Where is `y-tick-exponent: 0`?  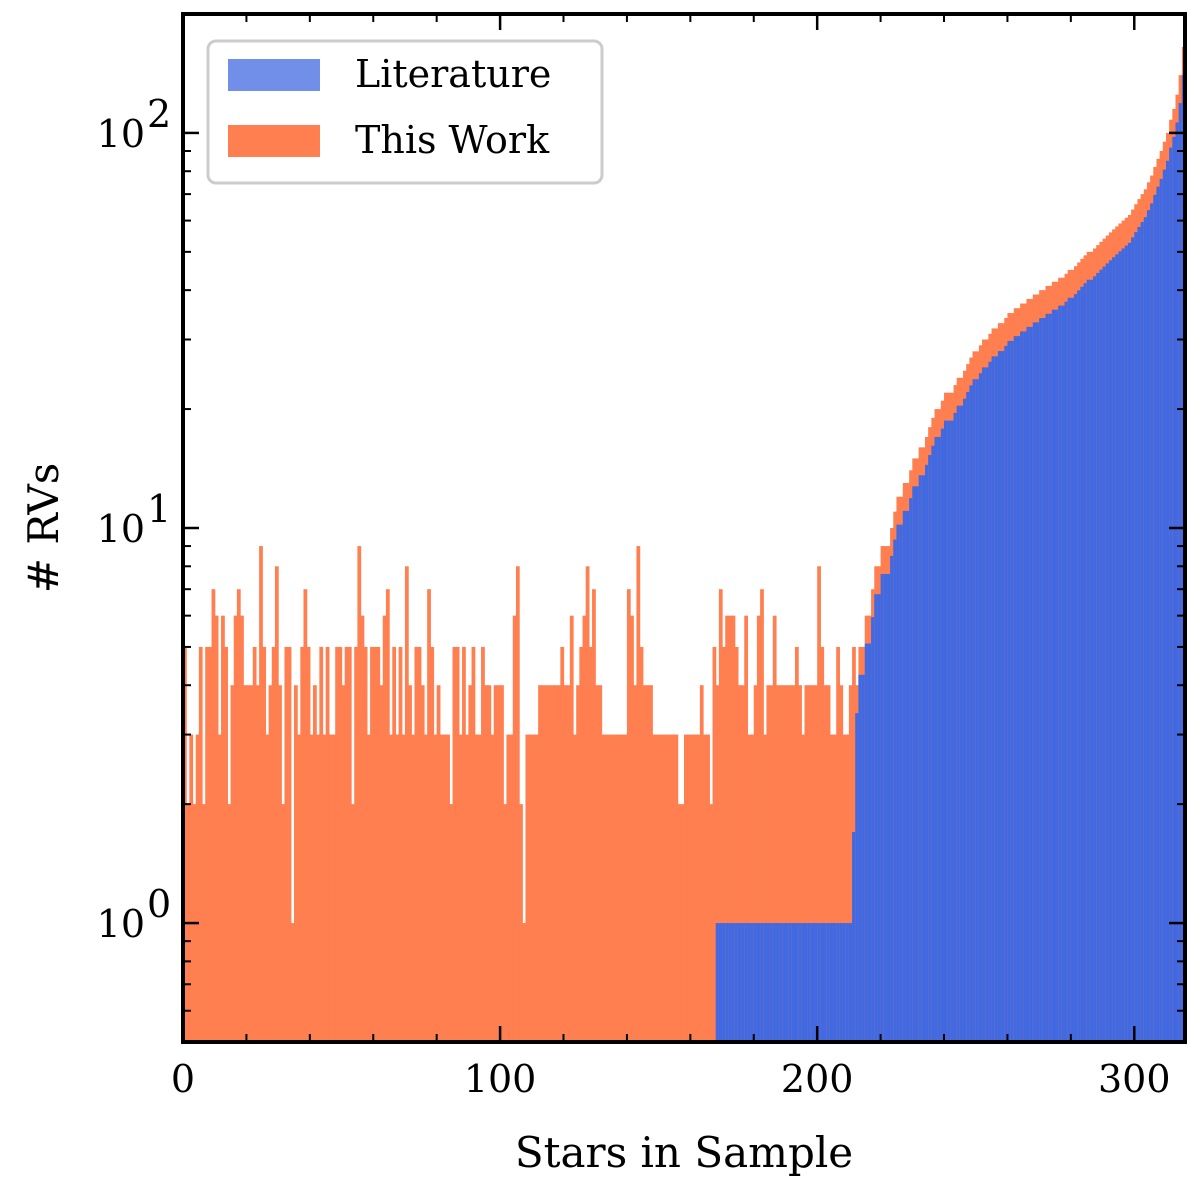
y-tick-exponent: 0 is located at coordinates (159, 904).